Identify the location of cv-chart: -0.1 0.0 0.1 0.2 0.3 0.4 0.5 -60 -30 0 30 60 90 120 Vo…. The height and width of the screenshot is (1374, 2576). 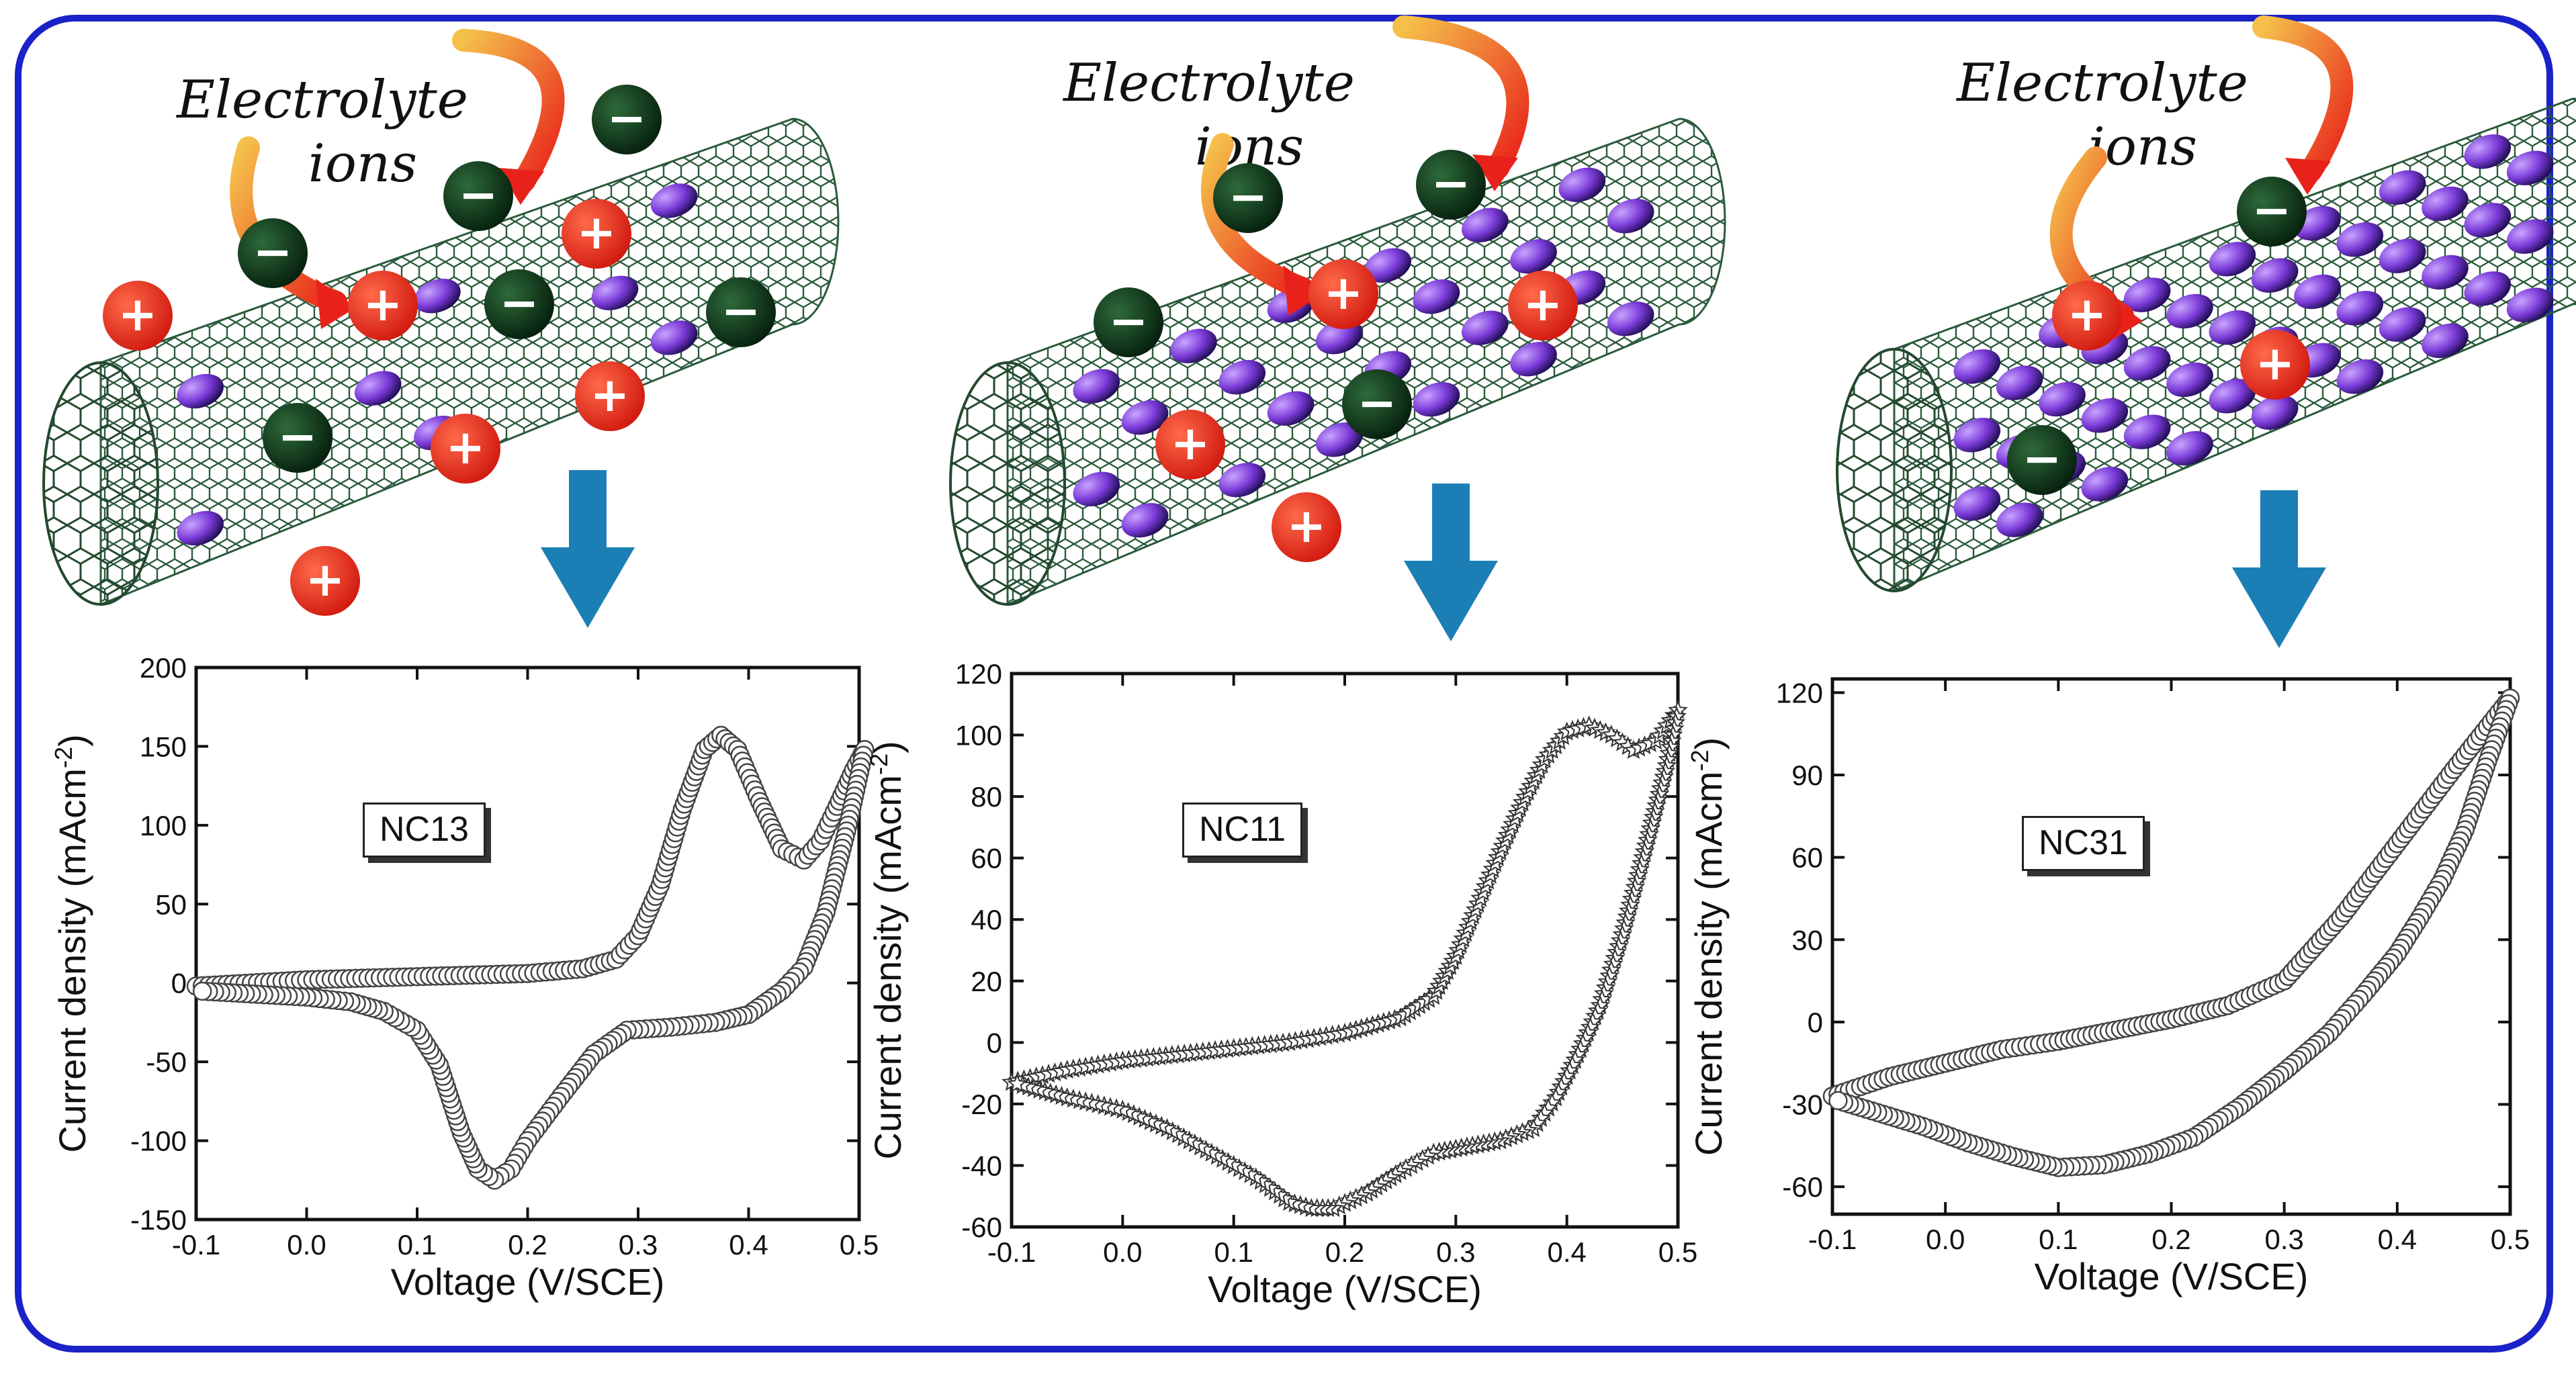
(2108, 987).